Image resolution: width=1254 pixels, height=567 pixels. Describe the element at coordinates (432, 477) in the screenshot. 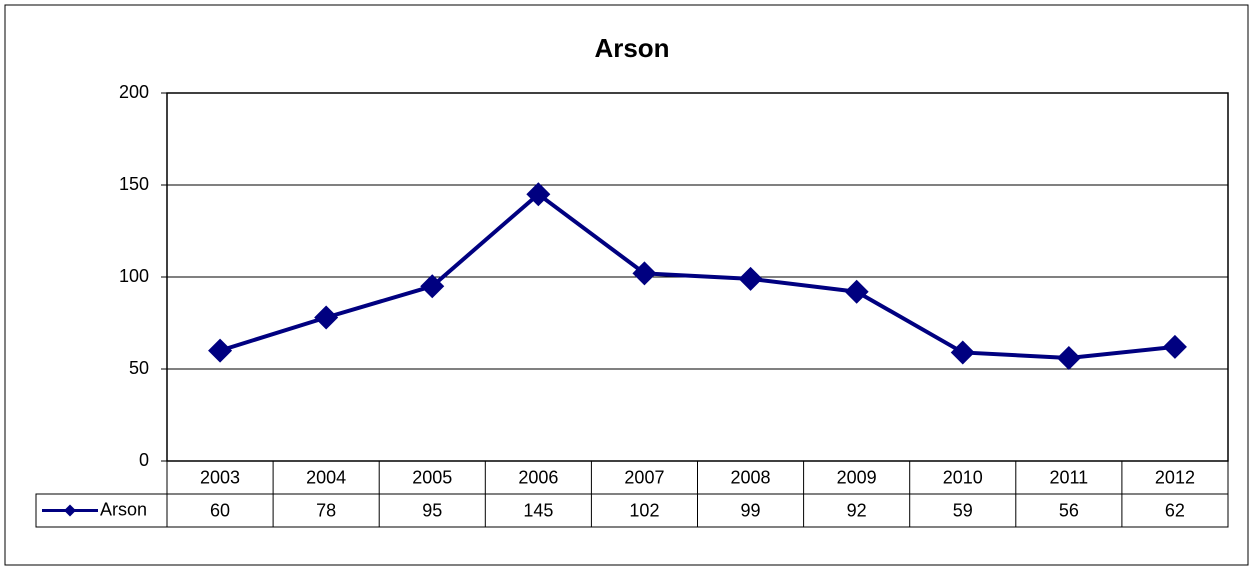

I see `x-tick-label: 2005` at that location.